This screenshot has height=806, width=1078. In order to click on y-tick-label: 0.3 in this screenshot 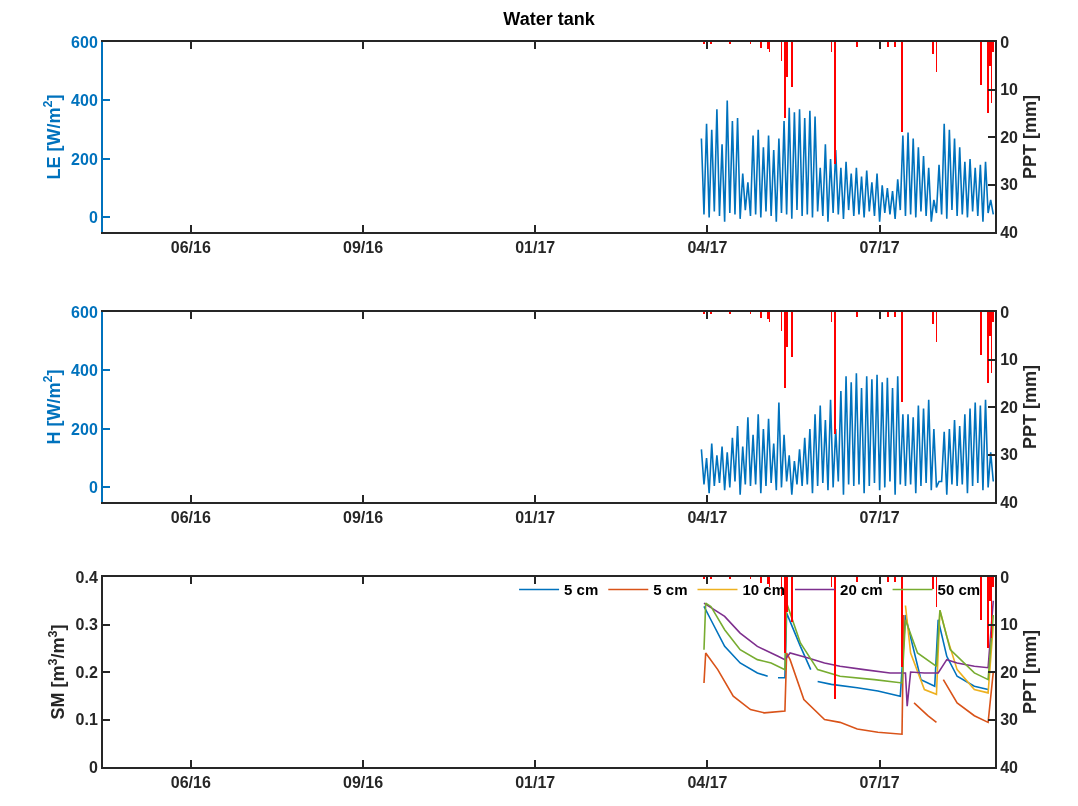, I will do `click(86, 625)`.